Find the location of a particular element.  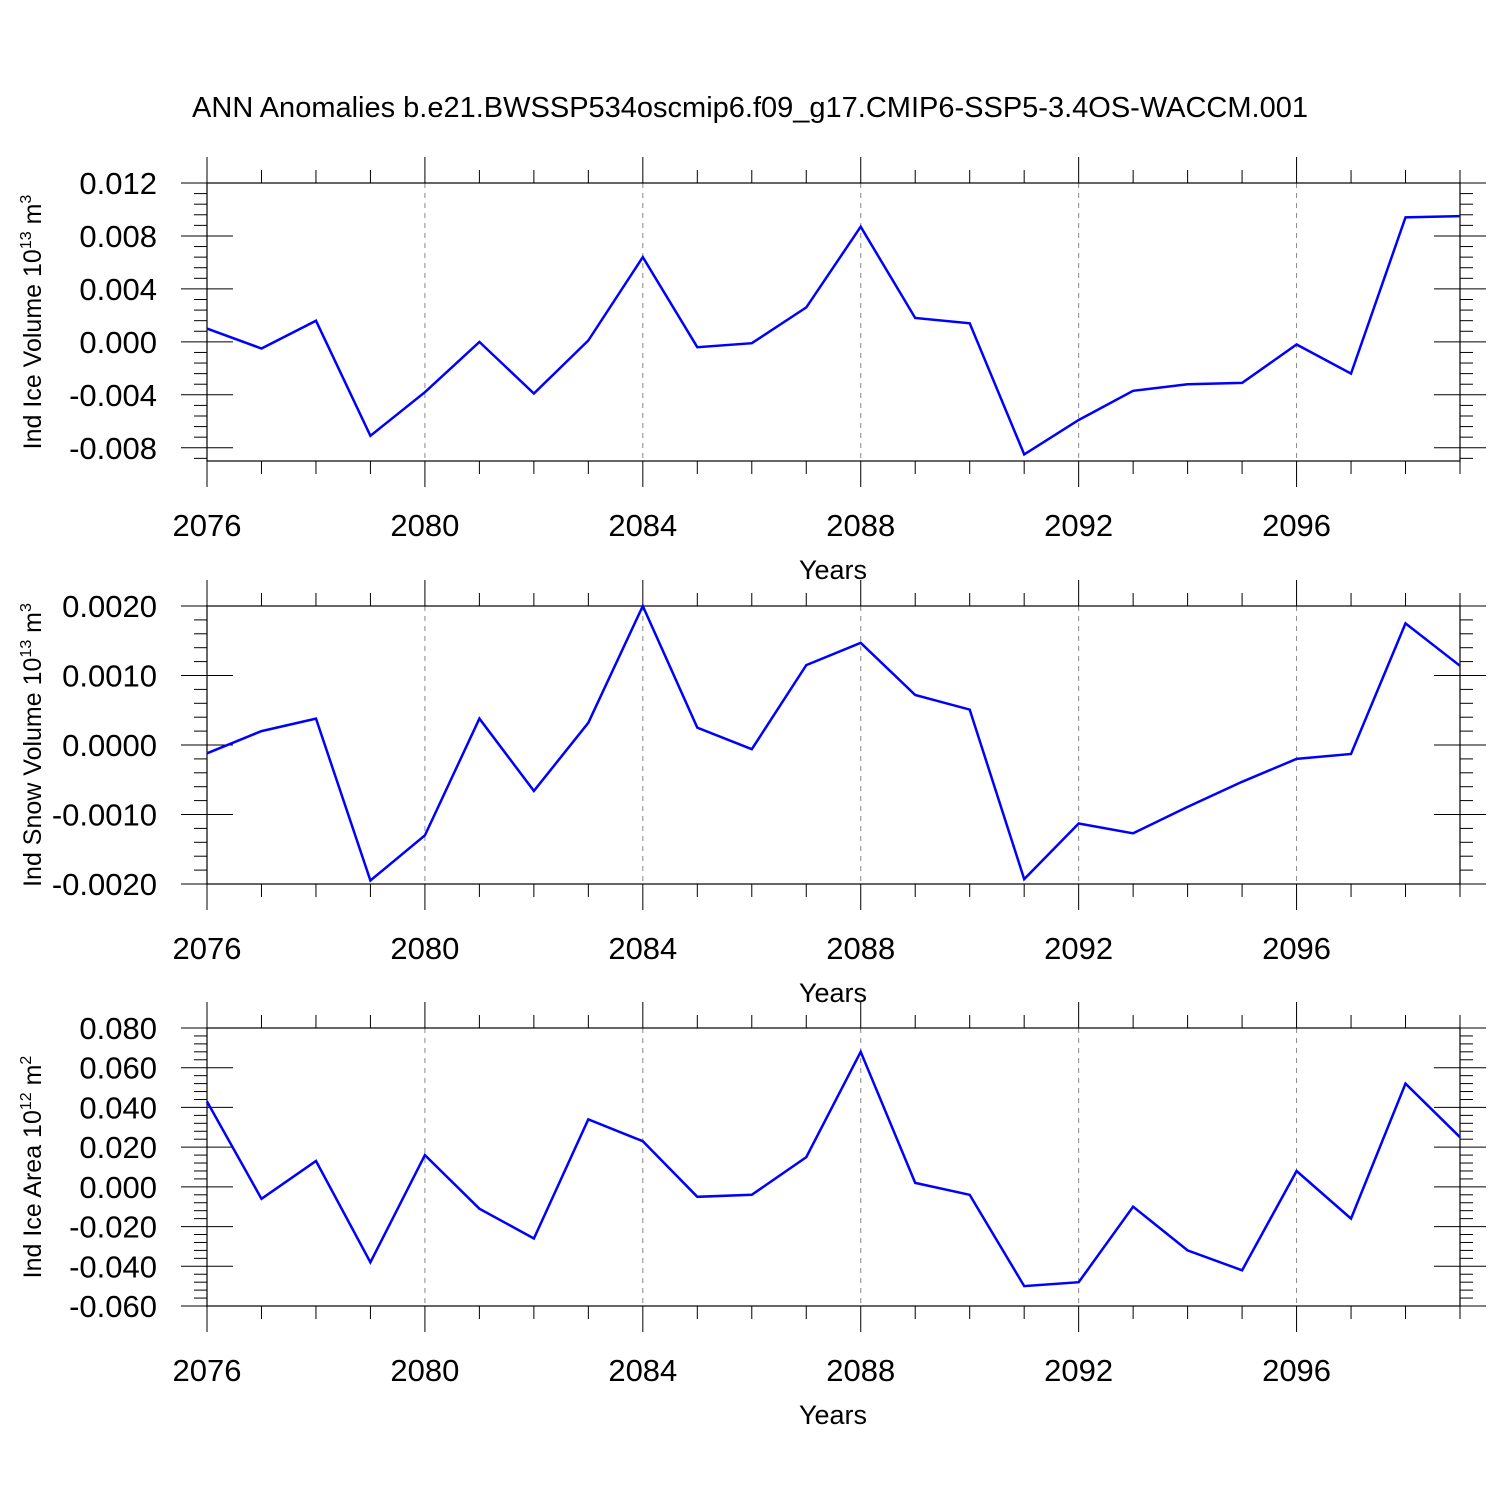

y-tick-label: -0.0010 is located at coordinates (104, 815).